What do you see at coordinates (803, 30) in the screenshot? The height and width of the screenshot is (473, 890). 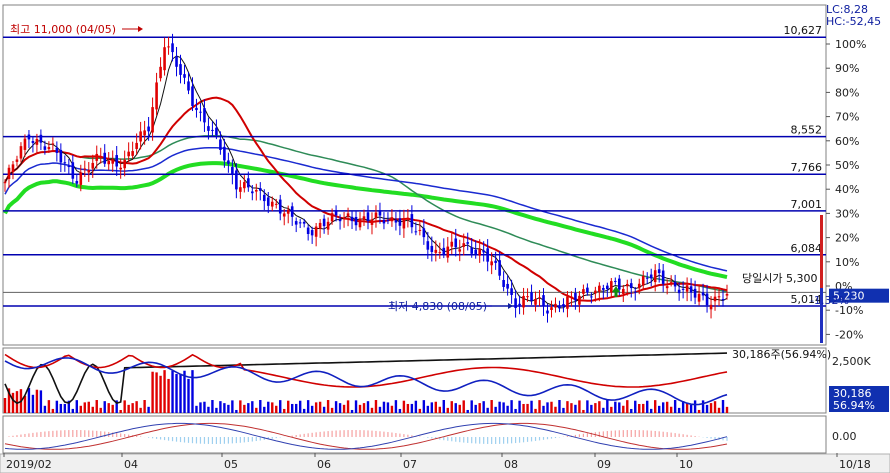 I see `price-level-label: 10,627` at bounding box center [803, 30].